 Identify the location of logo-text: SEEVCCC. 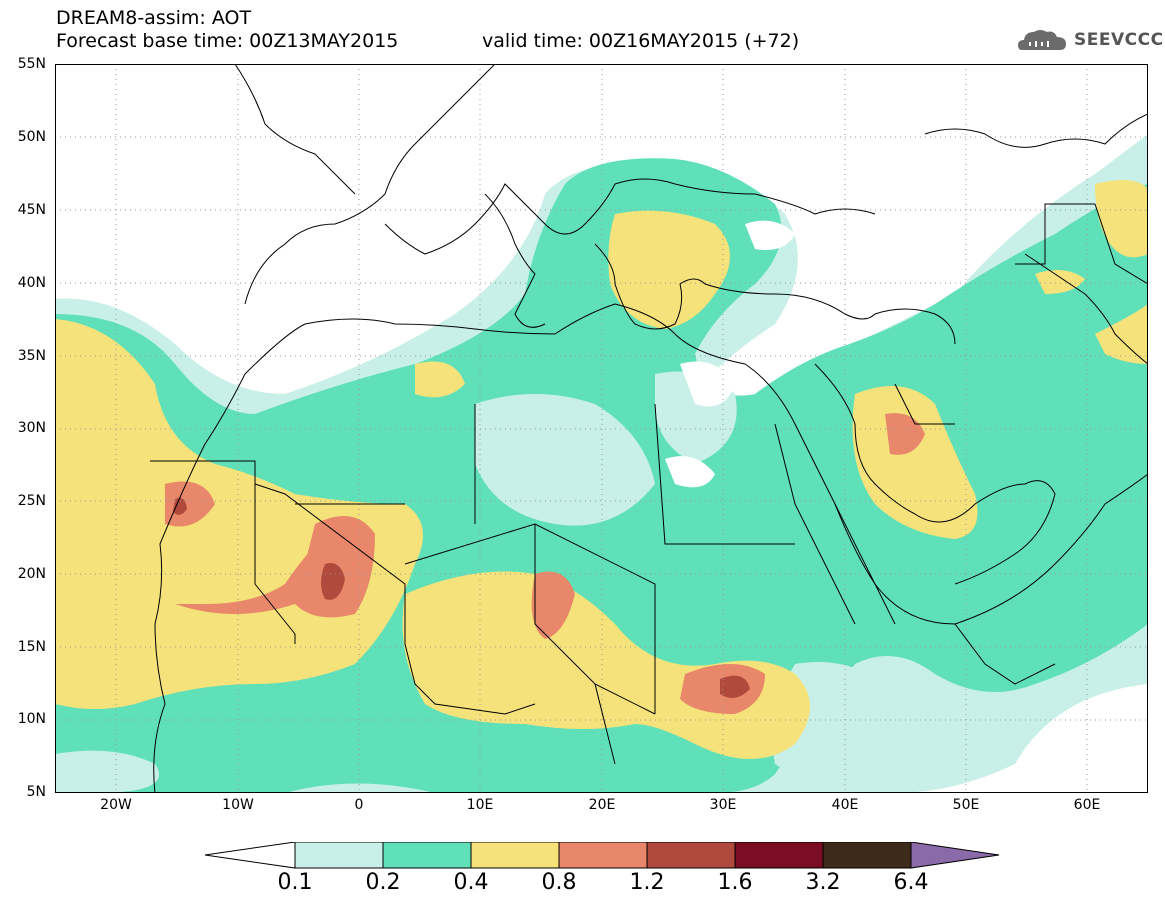
(1119, 40).